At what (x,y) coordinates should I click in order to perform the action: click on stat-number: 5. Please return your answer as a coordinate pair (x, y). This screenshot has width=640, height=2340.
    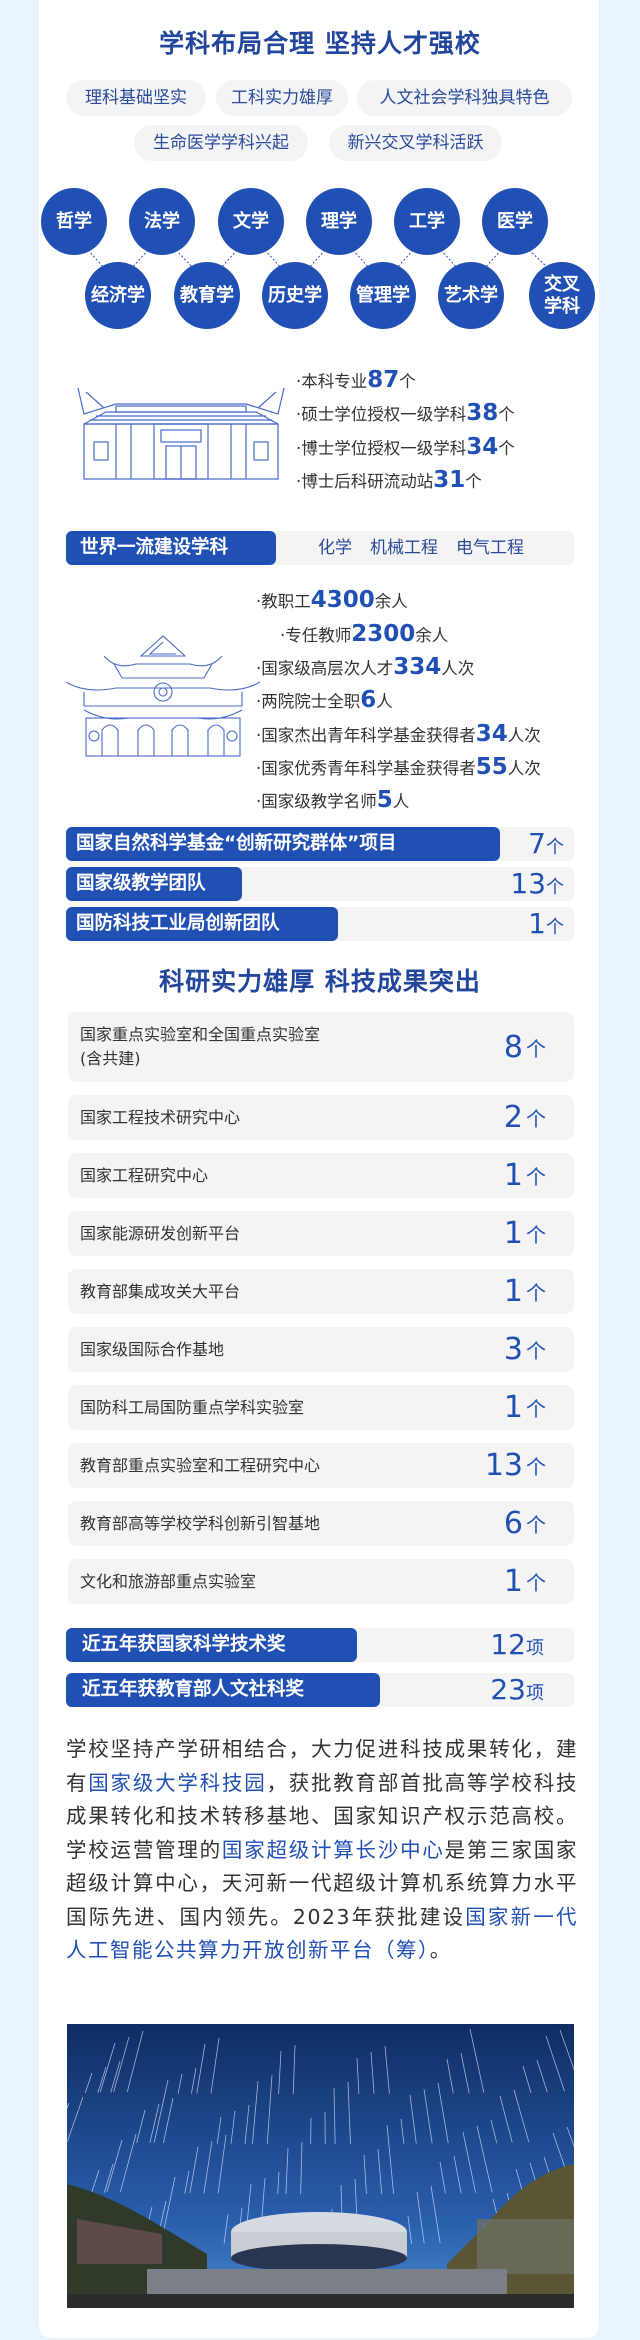
    Looking at the image, I should click on (384, 800).